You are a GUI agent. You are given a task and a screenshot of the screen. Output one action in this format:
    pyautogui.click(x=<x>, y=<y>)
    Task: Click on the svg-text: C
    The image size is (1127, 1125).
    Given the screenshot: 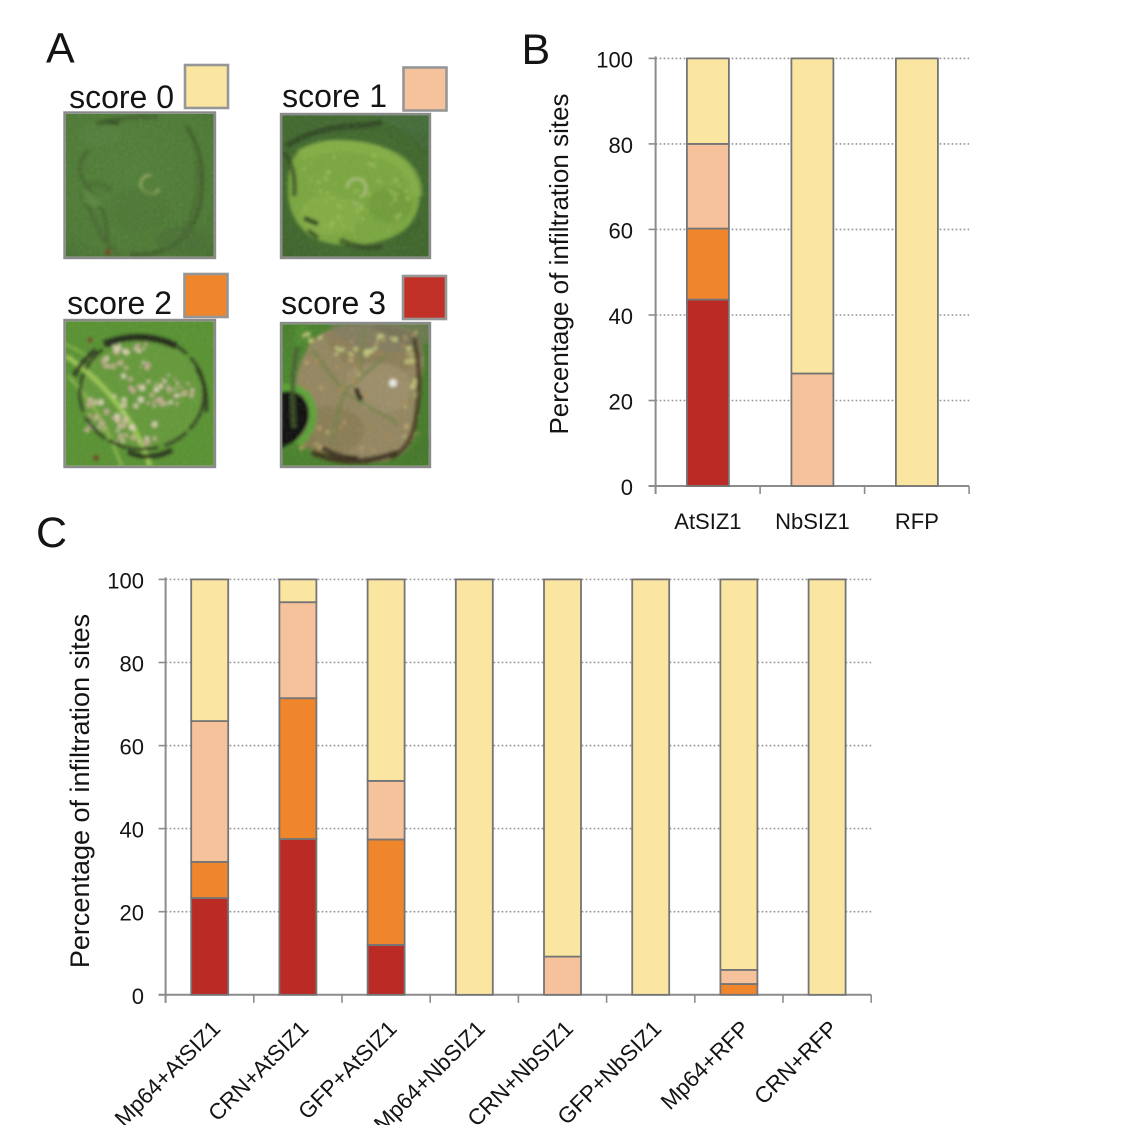 What is the action you would take?
    pyautogui.click(x=51, y=533)
    